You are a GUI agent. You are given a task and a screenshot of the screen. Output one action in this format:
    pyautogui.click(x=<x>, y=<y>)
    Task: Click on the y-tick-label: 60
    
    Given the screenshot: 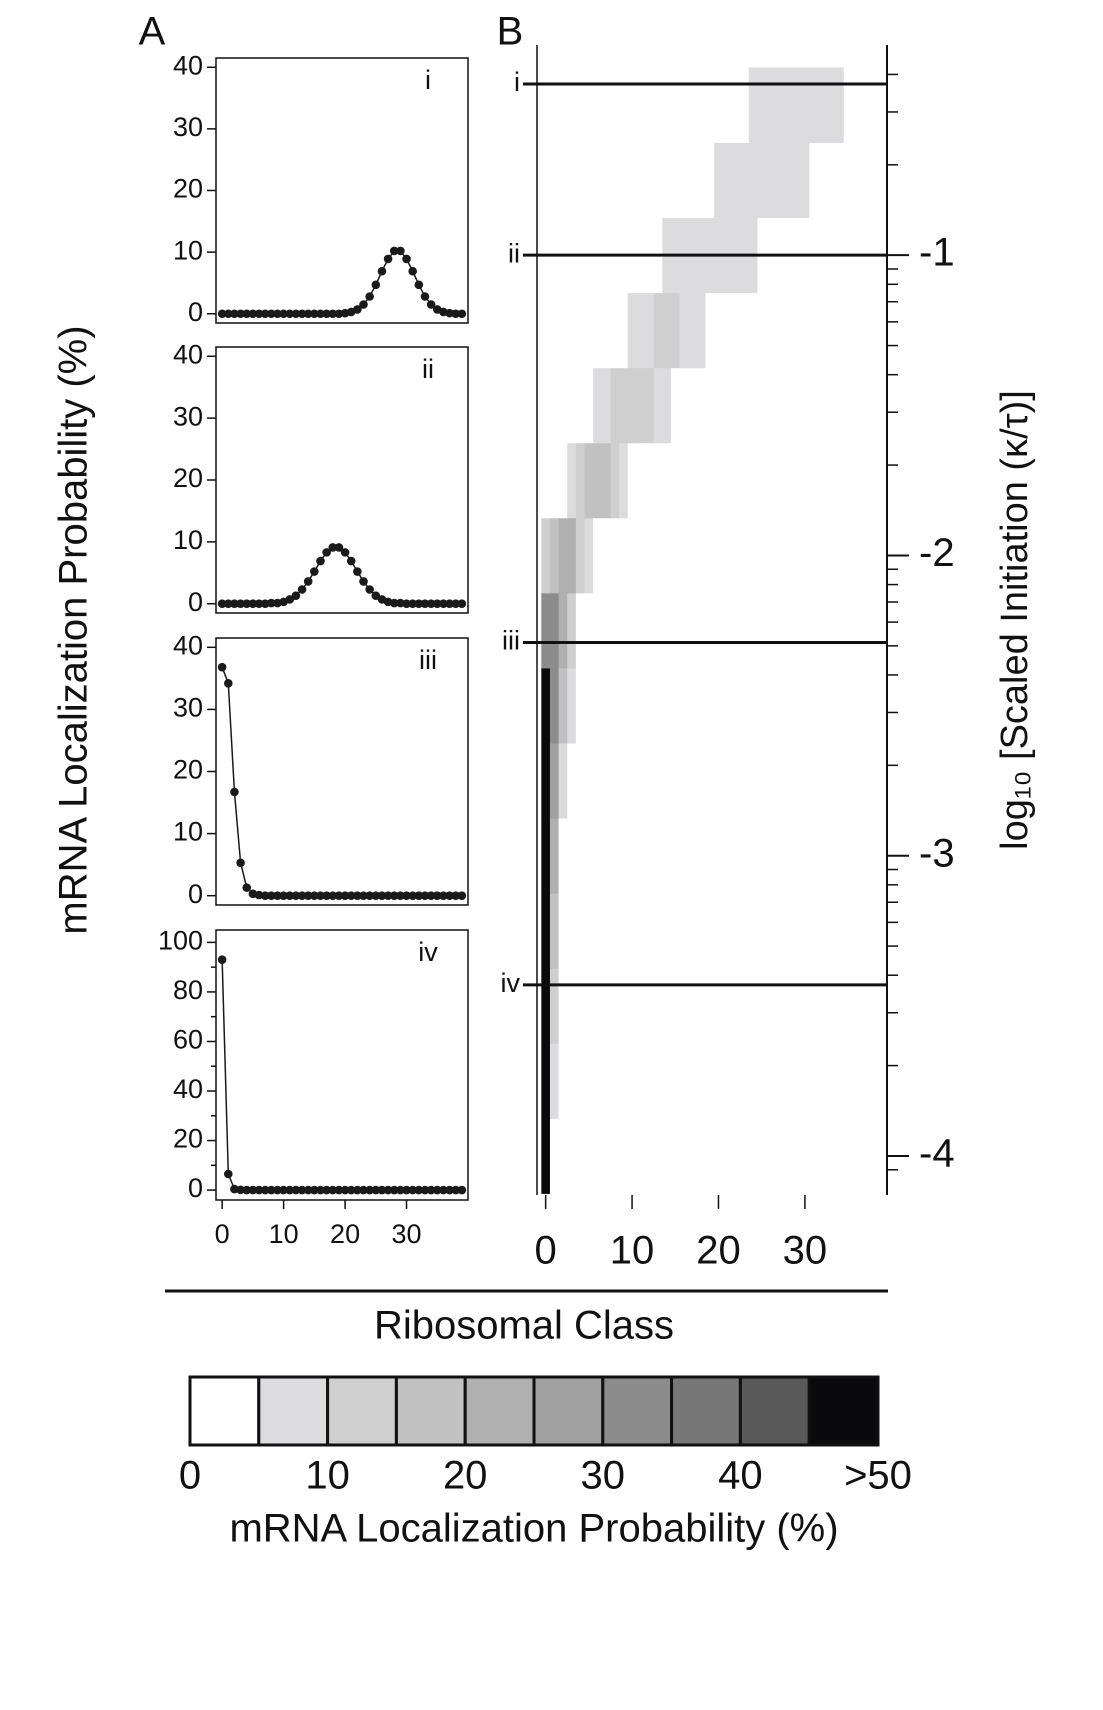 What is the action you would take?
    pyautogui.click(x=188, y=1040)
    